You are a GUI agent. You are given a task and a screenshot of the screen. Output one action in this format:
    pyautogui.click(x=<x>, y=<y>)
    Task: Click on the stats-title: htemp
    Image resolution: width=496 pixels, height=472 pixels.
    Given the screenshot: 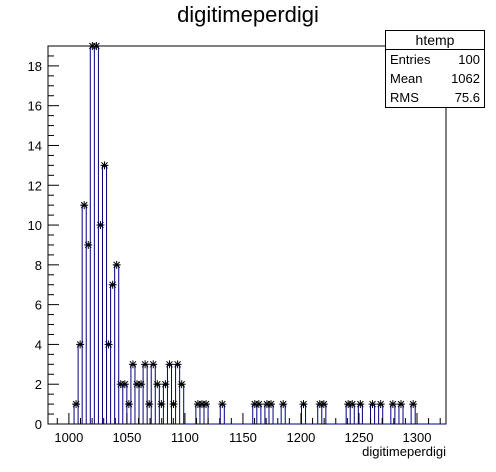 What is the action you would take?
    pyautogui.click(x=435, y=40)
    